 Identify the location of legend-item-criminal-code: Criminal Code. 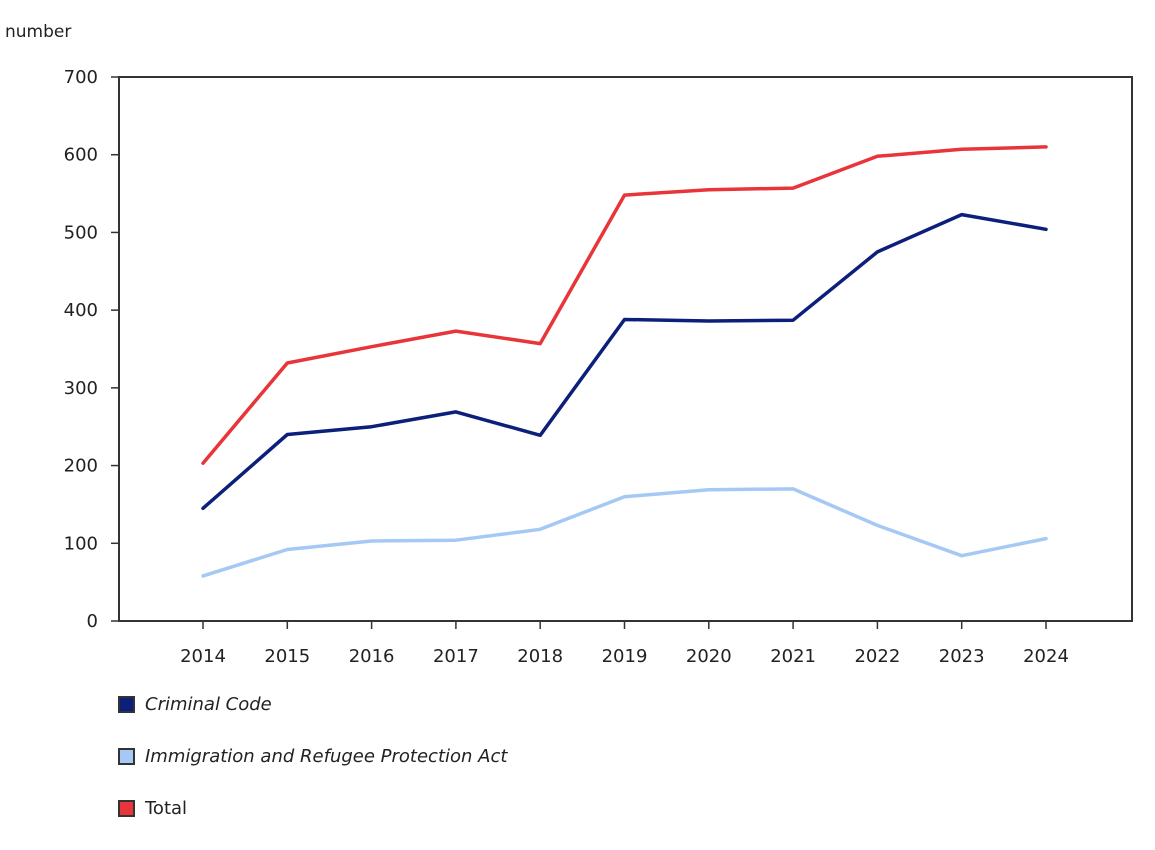
(312, 704).